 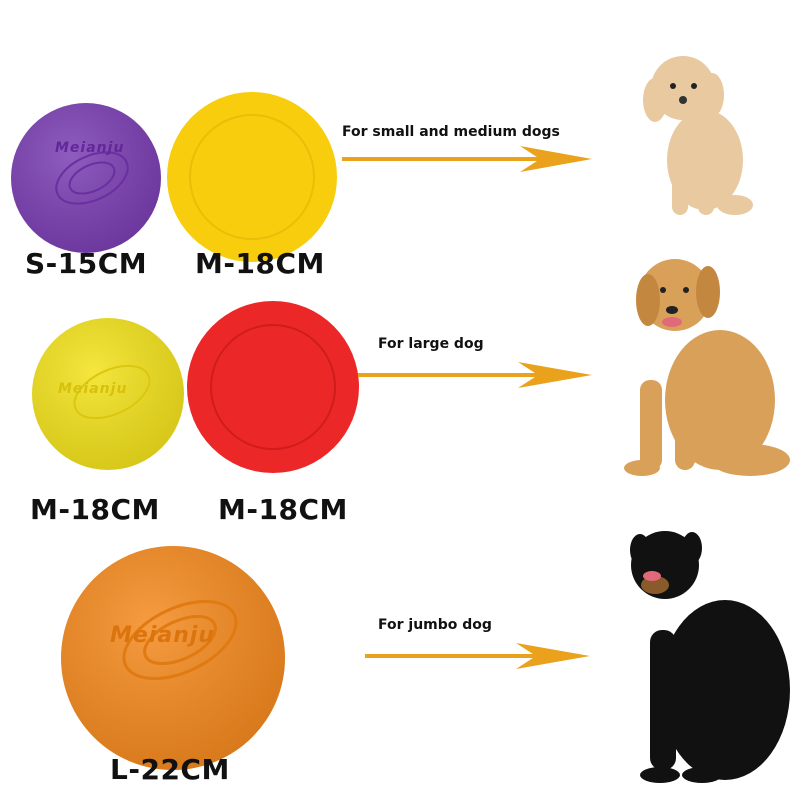 What do you see at coordinates (252, 177) in the screenshot?
I see `disc-yellow-medium` at bounding box center [252, 177].